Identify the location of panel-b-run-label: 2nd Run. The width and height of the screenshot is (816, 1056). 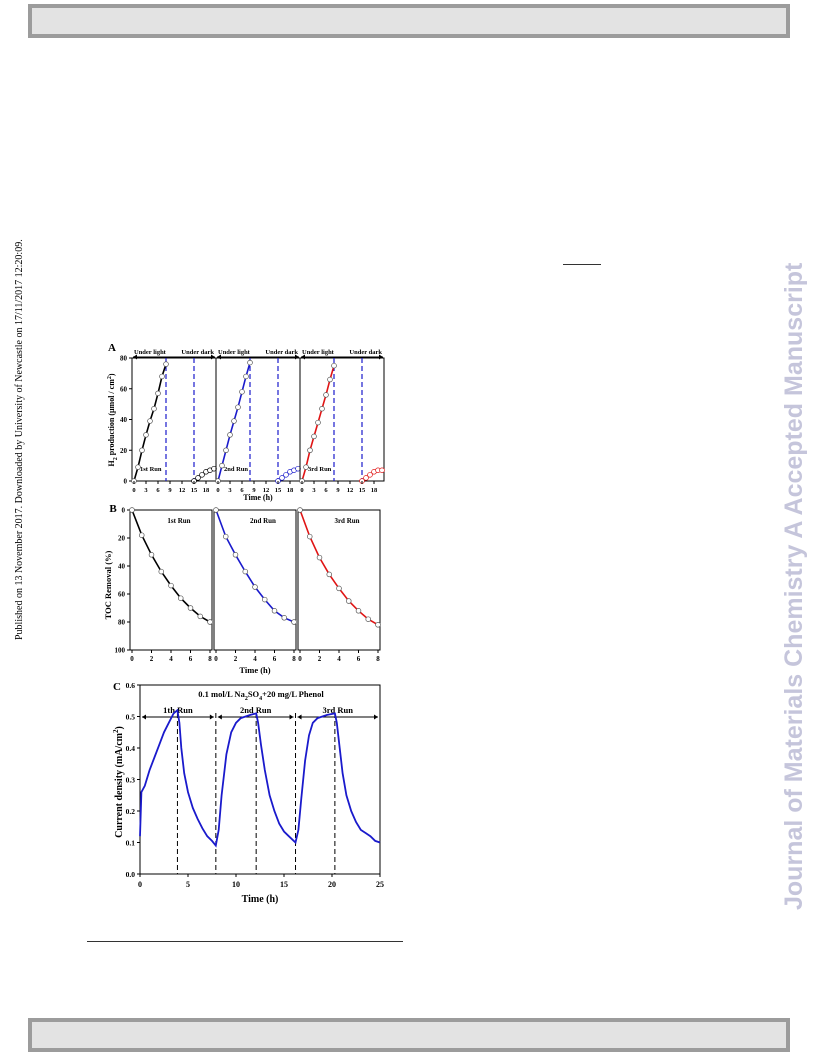
(263, 521).